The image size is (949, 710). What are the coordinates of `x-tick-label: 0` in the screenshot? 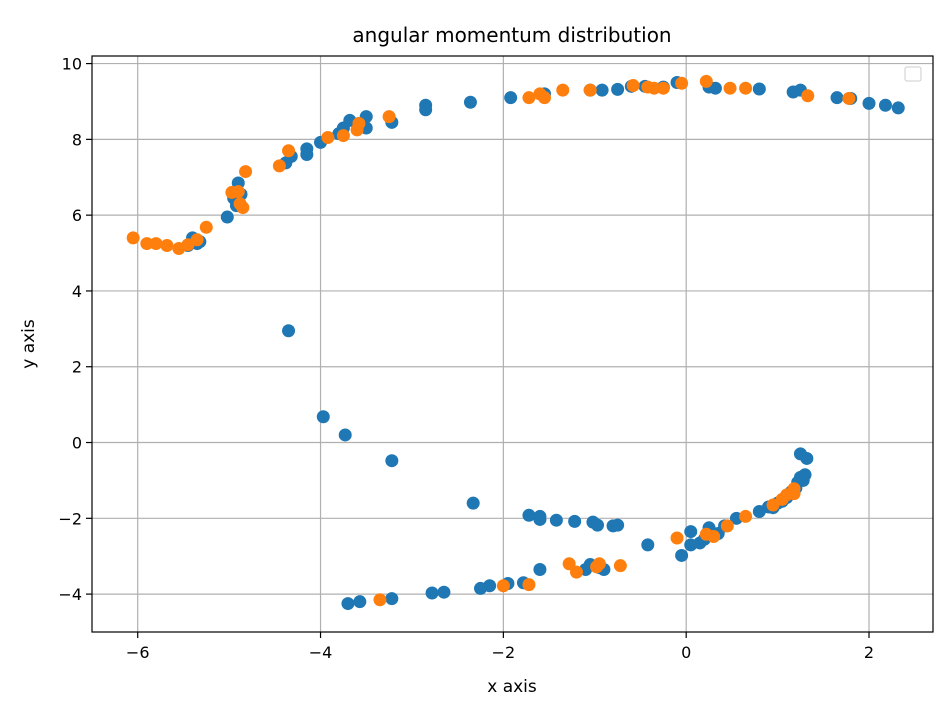 It's located at (686, 652).